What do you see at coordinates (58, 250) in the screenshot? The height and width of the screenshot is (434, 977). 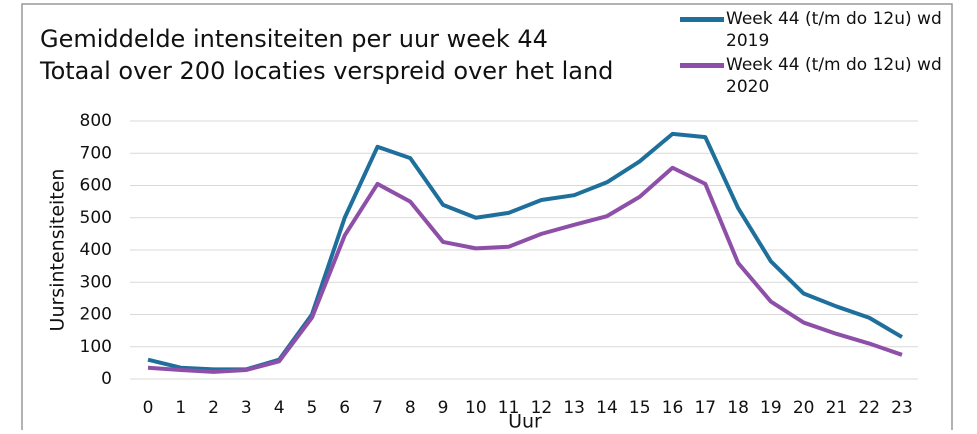 I see `y-axis-title: Uursintensiteiten` at bounding box center [58, 250].